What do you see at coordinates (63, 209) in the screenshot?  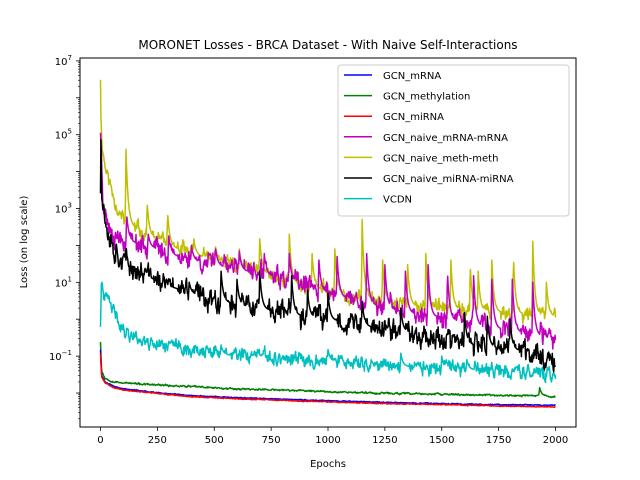 I see `y-tick-label: 10³` at bounding box center [63, 209].